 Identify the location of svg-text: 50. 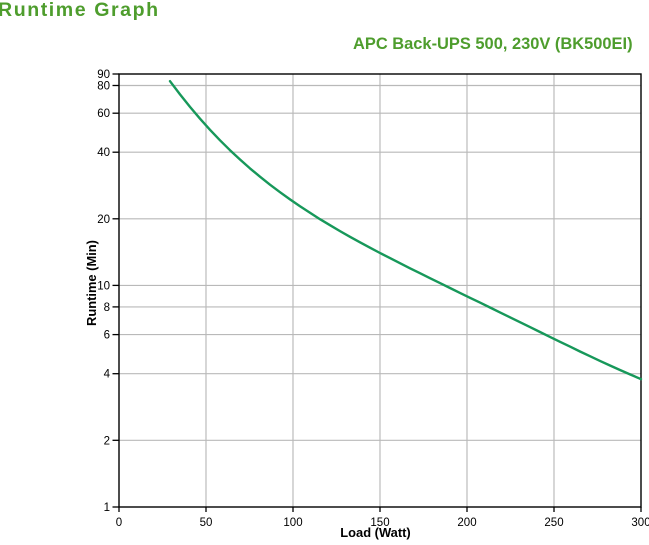
(206, 523).